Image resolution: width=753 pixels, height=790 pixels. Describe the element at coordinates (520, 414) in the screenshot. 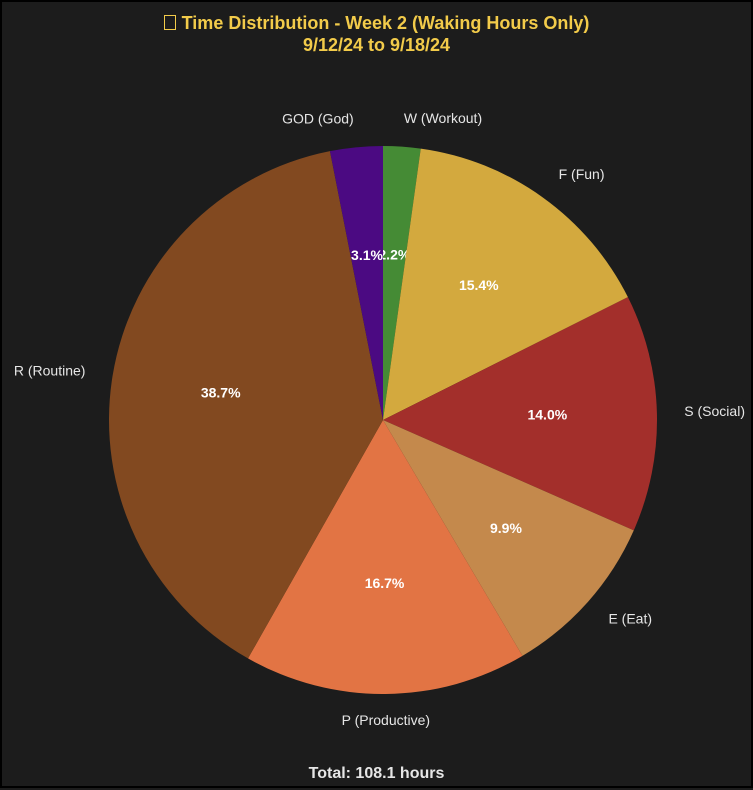

I see `pie-slice-s` at that location.